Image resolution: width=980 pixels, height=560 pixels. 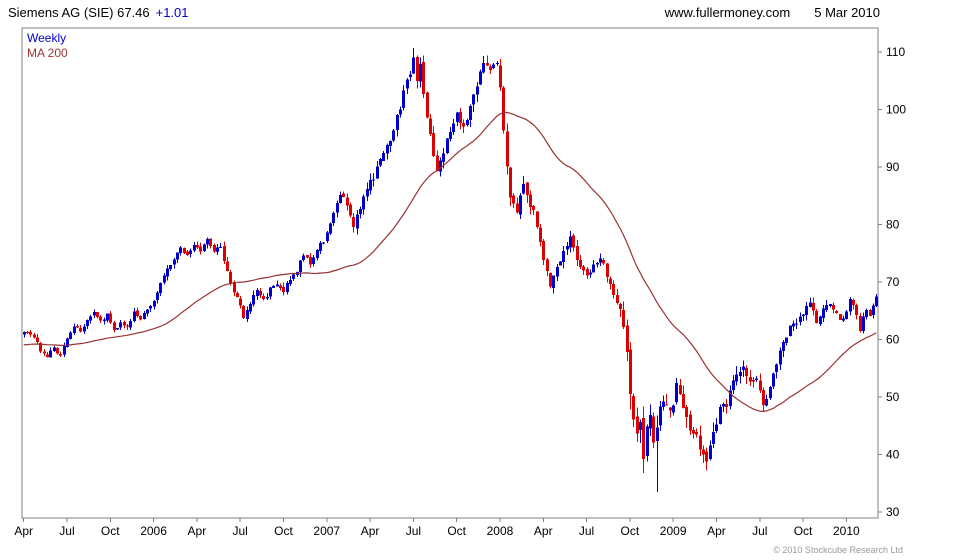 What do you see at coordinates (892, 282) in the screenshot?
I see `y-axis-labels: 30 40 50 60 70 80 90 100 110` at bounding box center [892, 282].